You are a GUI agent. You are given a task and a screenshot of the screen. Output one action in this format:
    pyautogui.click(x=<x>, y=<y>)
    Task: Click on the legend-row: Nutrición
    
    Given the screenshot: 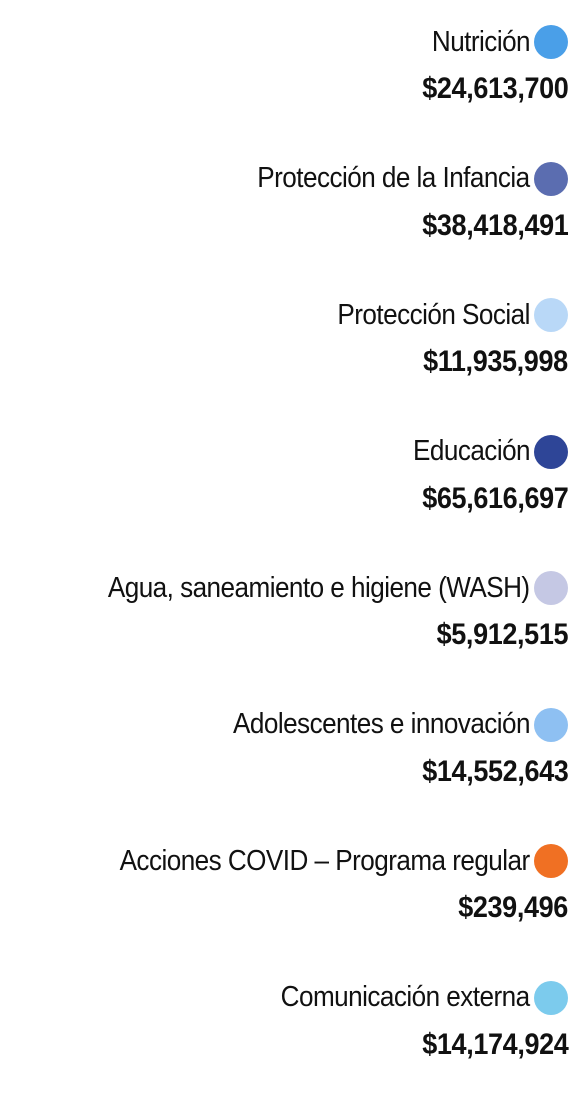 What is the action you would take?
    pyautogui.click(x=494, y=42)
    